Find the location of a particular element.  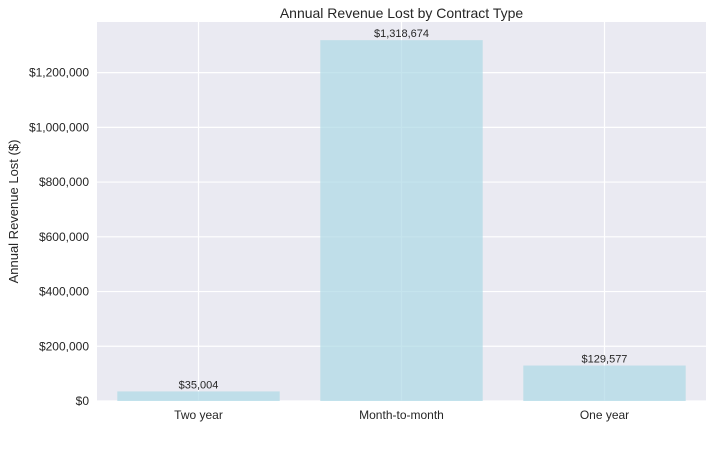

data-label: $1,318,674 is located at coordinates (401, 34).